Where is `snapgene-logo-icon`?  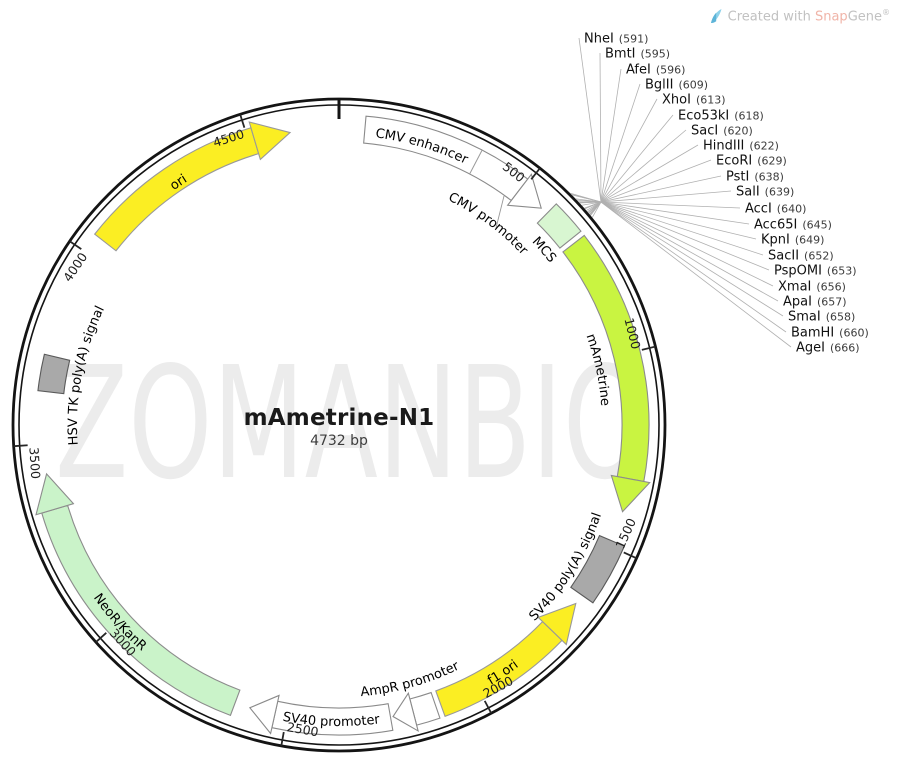 snapgene-logo-icon is located at coordinates (716, 16).